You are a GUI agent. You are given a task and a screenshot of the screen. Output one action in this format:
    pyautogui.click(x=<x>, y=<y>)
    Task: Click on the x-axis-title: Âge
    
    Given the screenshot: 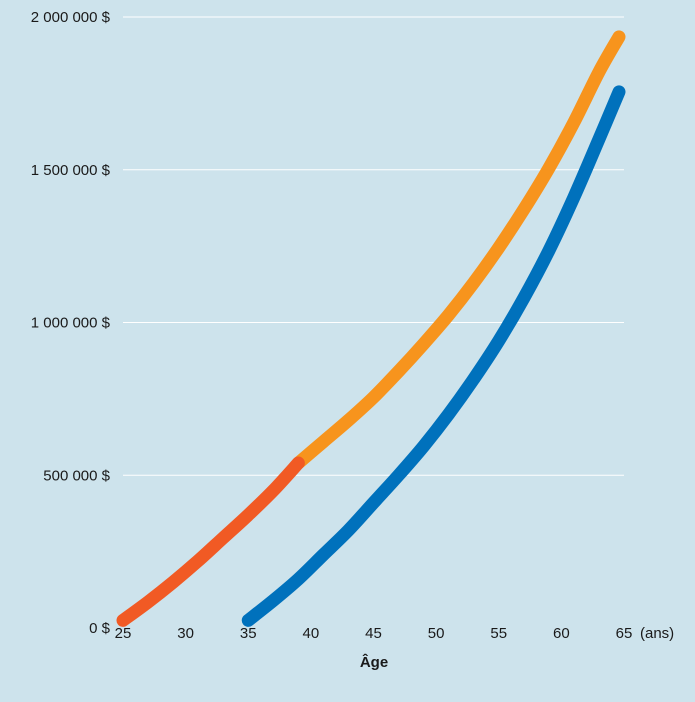 What is the action you would take?
    pyautogui.click(x=374, y=662)
    